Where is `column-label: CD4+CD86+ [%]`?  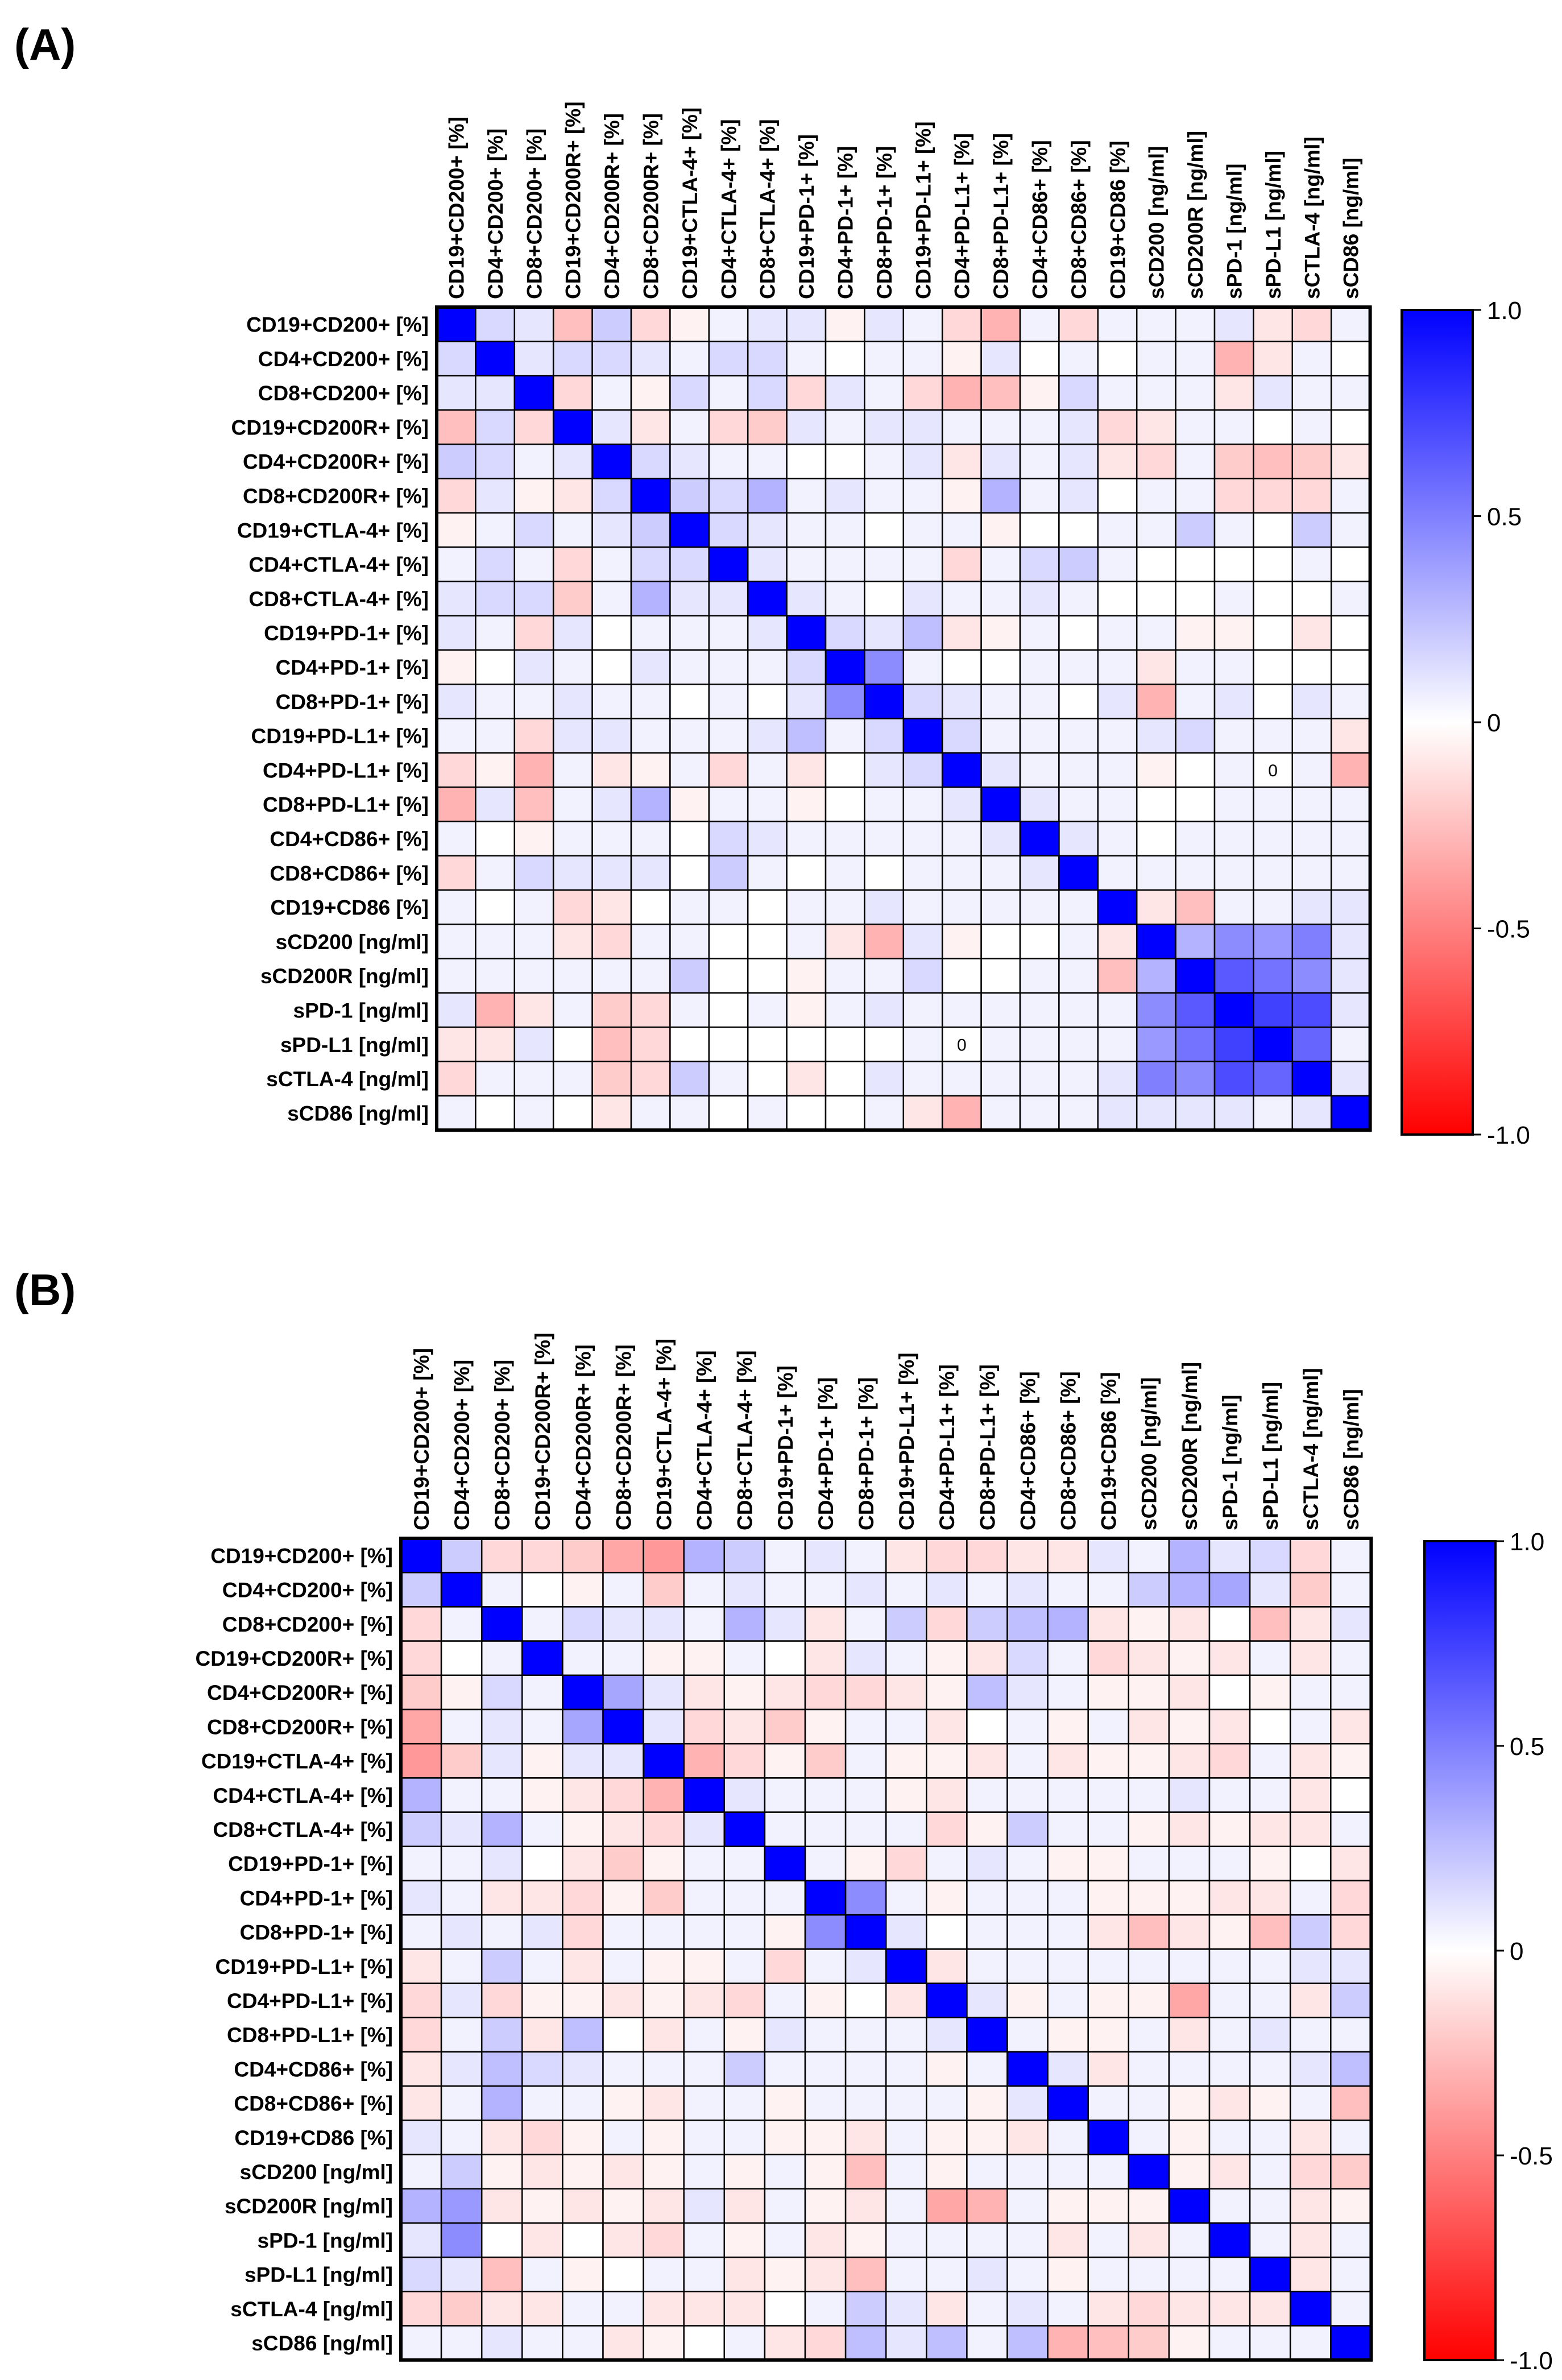
column-label: CD4+CD86+ [%] is located at coordinates (1027, 1450).